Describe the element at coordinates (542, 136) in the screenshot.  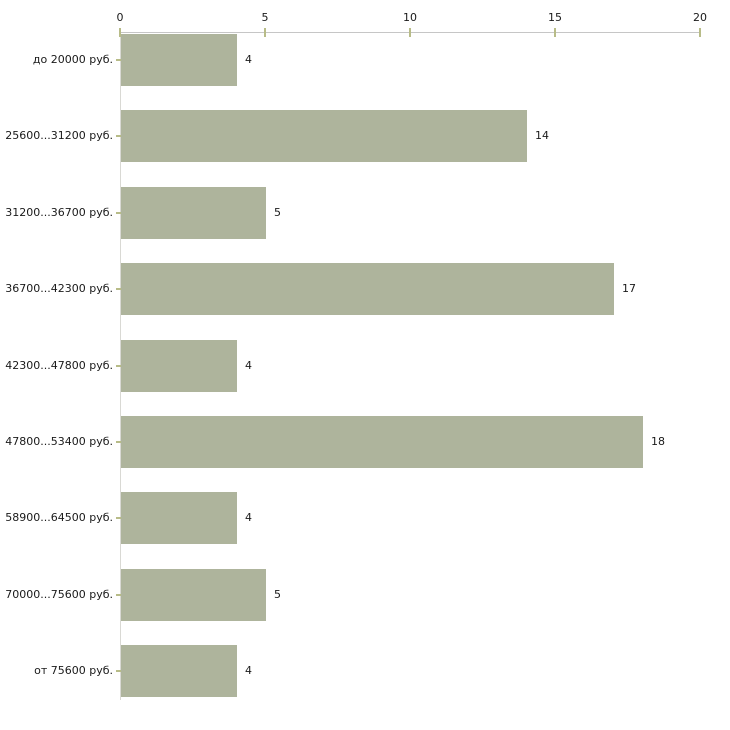
I see `bar-value-label: 14` at that location.